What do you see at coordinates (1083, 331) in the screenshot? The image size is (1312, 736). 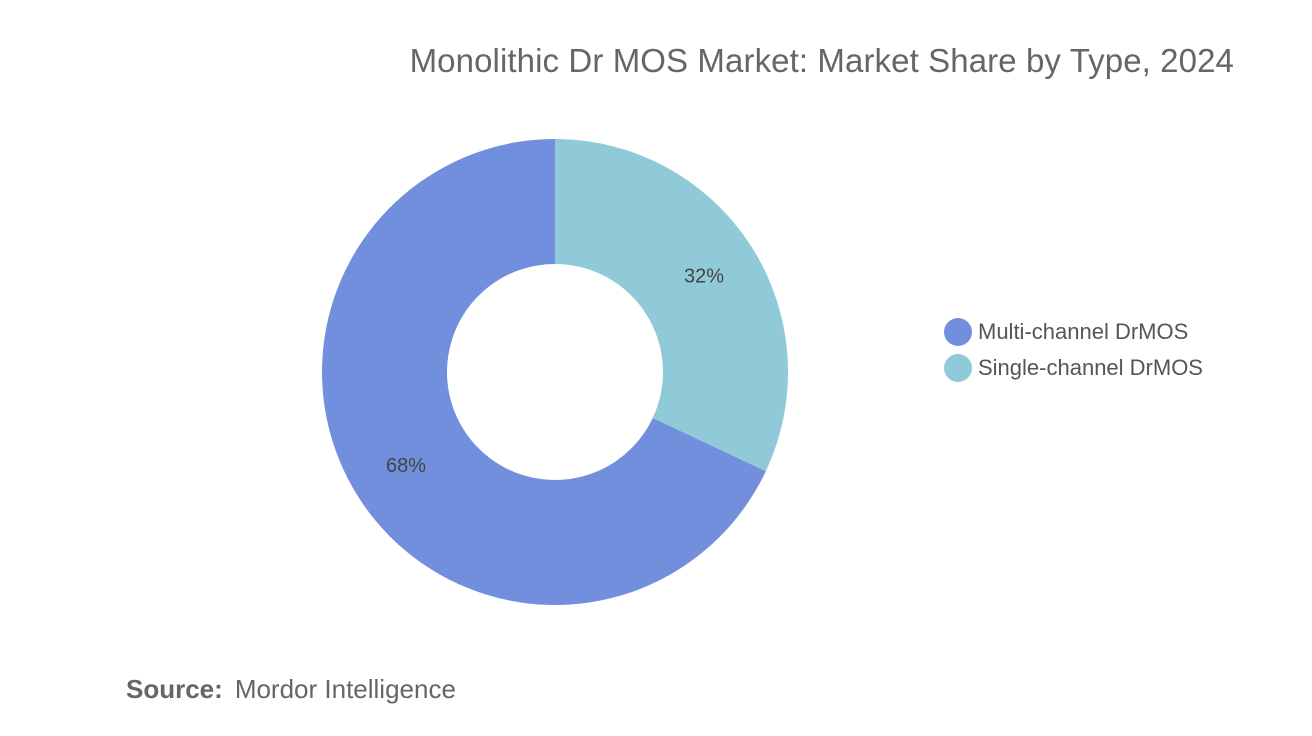 I see `legend-label-multi-channel: Multi-channel DrMOS` at bounding box center [1083, 331].